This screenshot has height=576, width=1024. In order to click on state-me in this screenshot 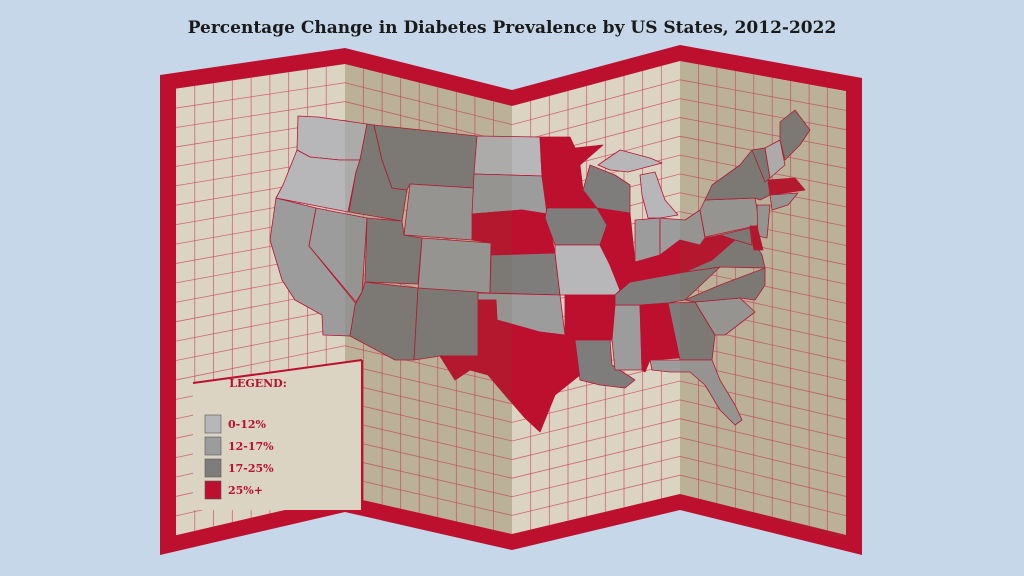, I will do `click(795, 135)`.